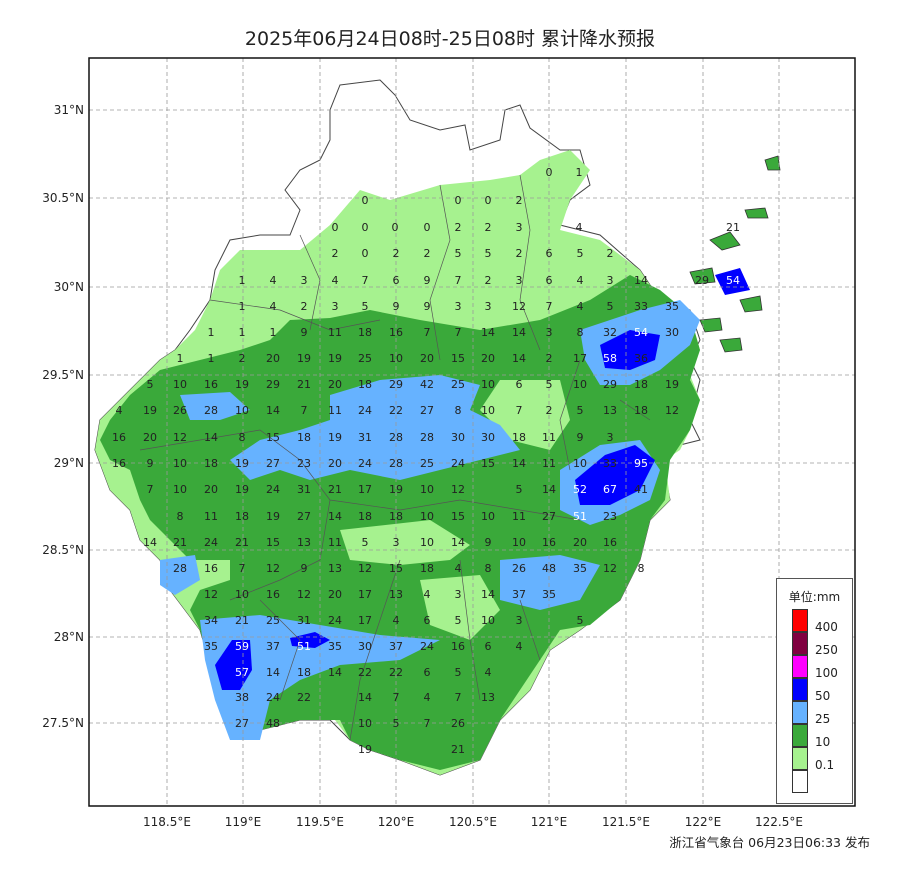 Image resolution: width=900 pixels, height=877 pixels. What do you see at coordinates (823, 719) in the screenshot?
I see `legend-label: 25` at bounding box center [823, 719].